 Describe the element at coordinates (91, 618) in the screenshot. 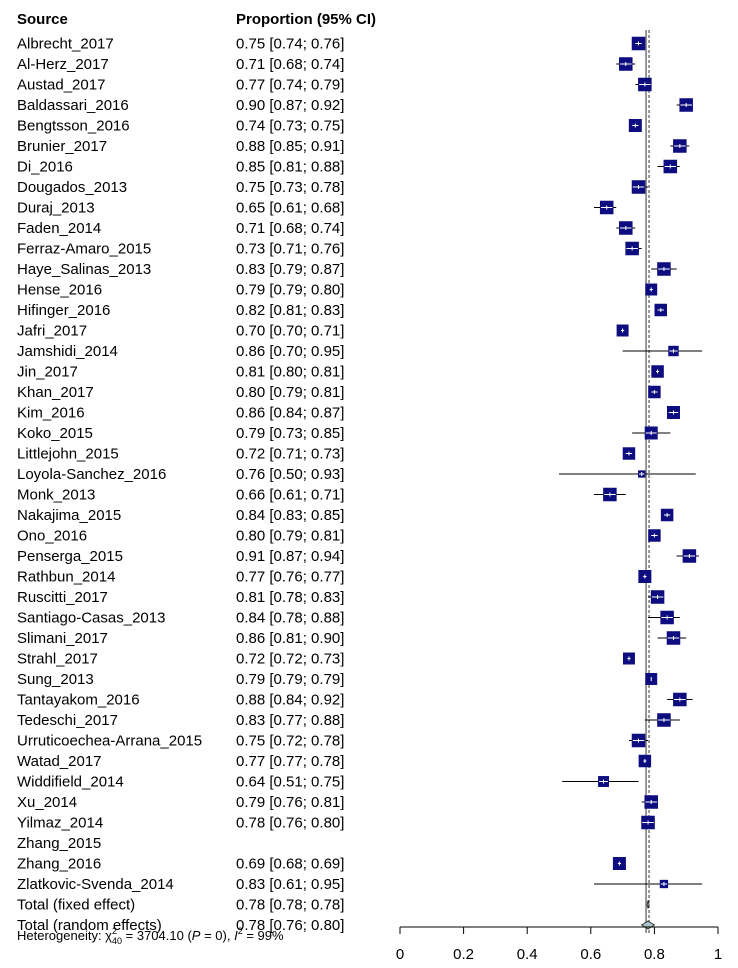

I see `study-name: Santiago-Casas_2013` at that location.